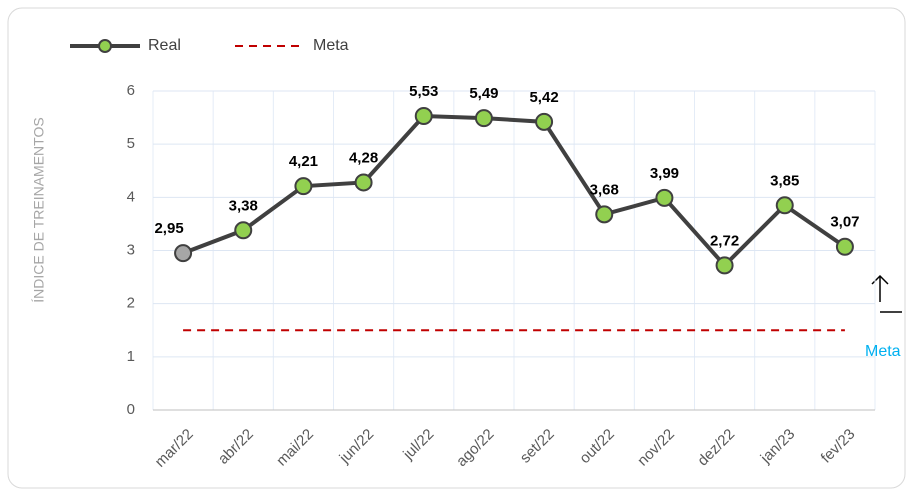 The image size is (913, 492). I want to click on data-label: 5,53, so click(423, 91).